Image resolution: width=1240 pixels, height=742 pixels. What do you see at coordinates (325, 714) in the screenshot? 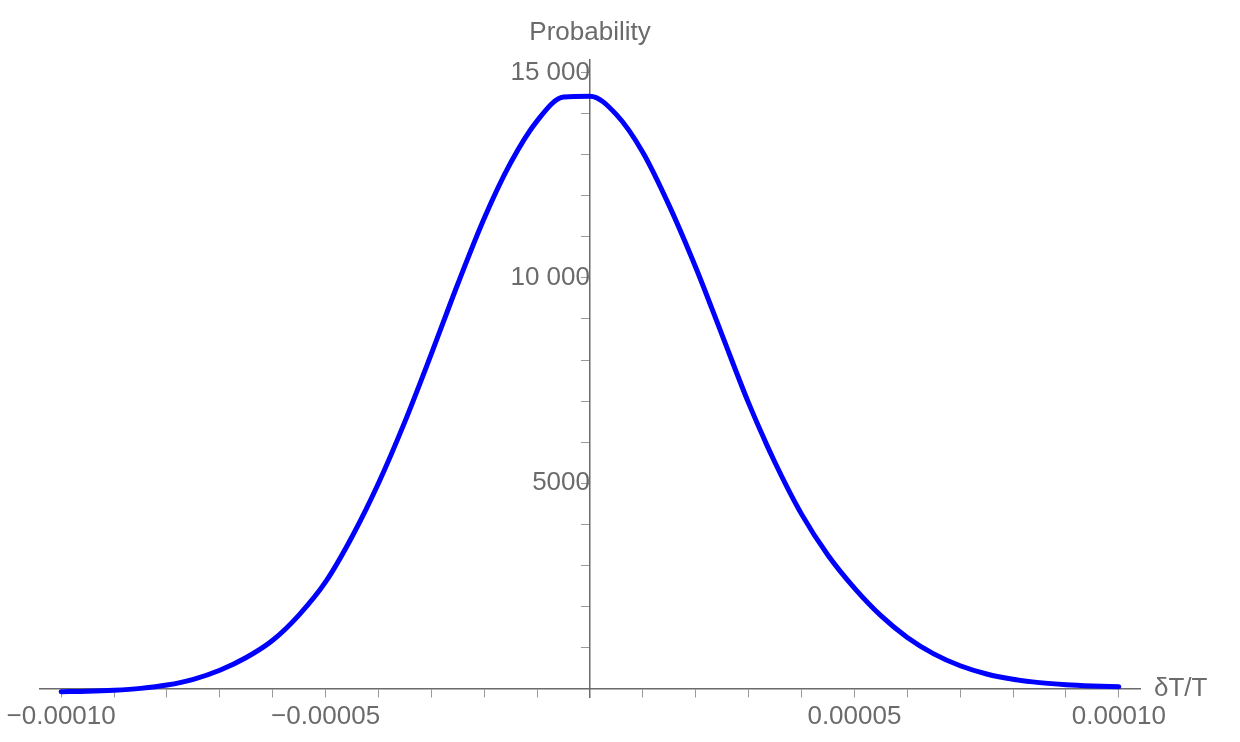
I see `x-tick-label: −0.00005` at bounding box center [325, 714].